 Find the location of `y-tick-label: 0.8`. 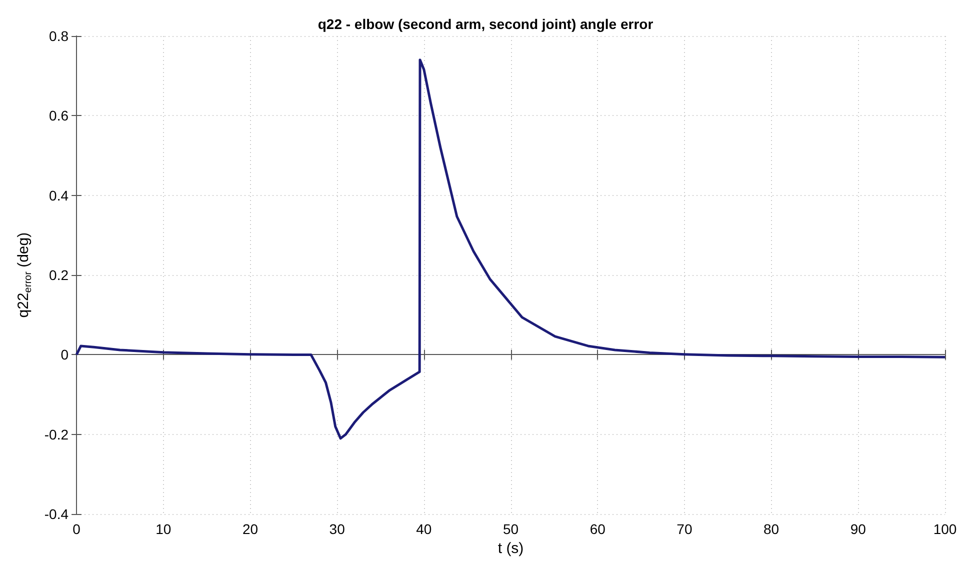

y-tick-label: 0.8 is located at coordinates (59, 36).